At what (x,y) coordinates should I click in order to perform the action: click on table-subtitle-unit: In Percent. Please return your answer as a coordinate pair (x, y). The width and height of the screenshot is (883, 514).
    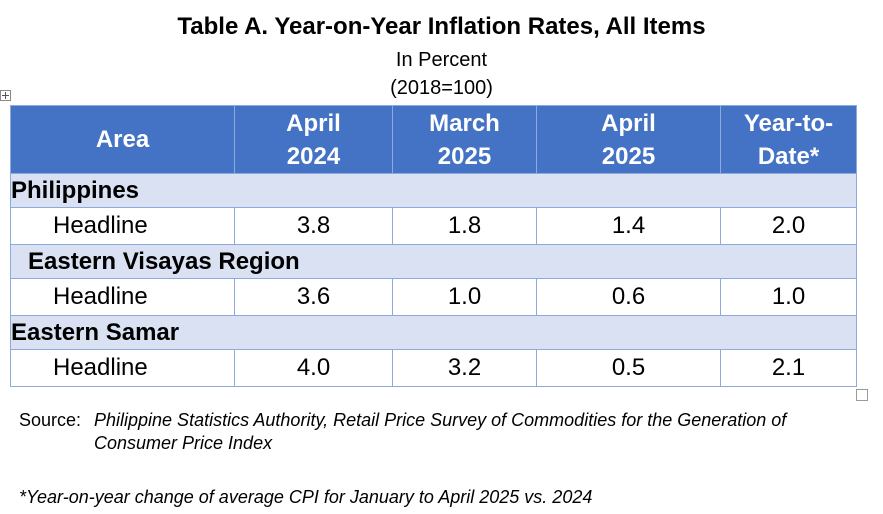
    Looking at the image, I should click on (441, 60).